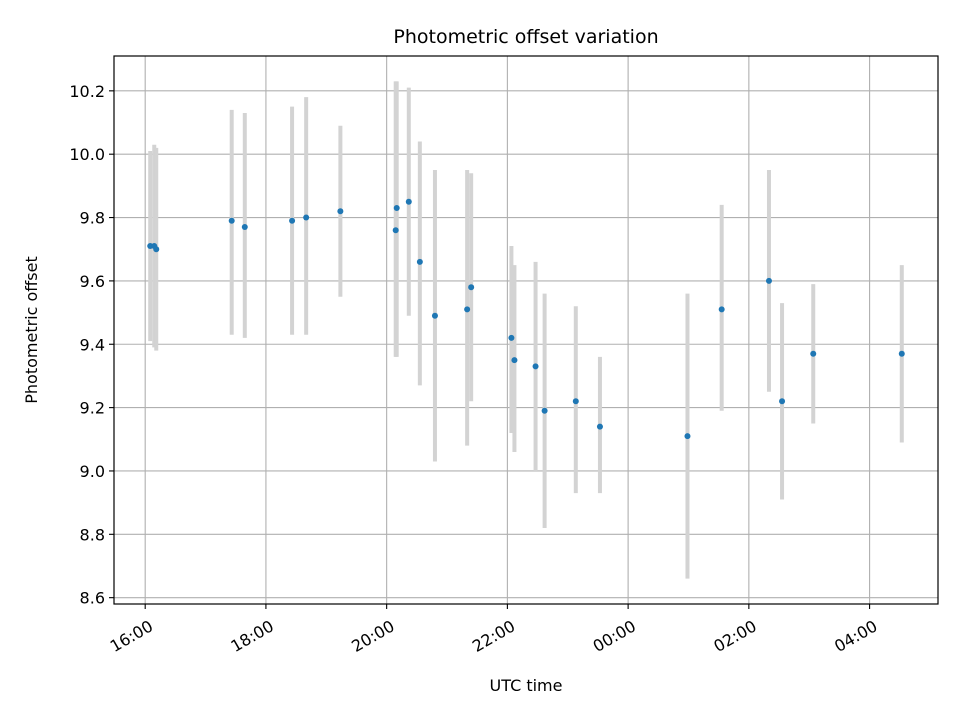 This screenshot has width=960, height=720. I want to click on y-tick-label: 8.8, so click(92, 534).